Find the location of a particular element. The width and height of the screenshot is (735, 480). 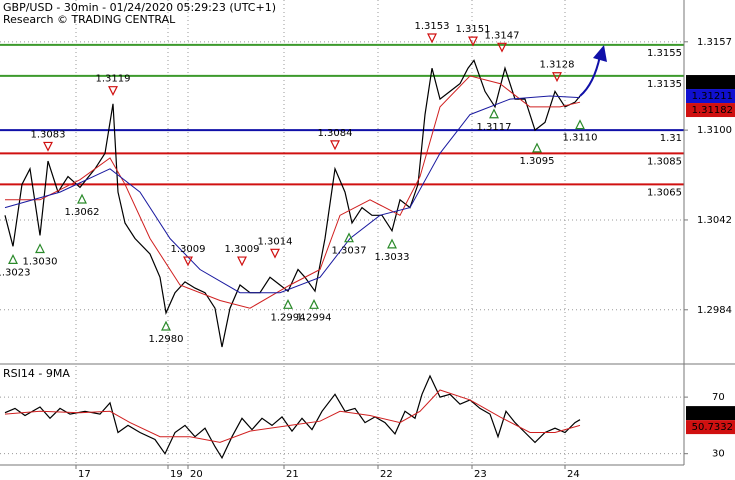

y-tick-label: 1.3157 is located at coordinates (714, 42).